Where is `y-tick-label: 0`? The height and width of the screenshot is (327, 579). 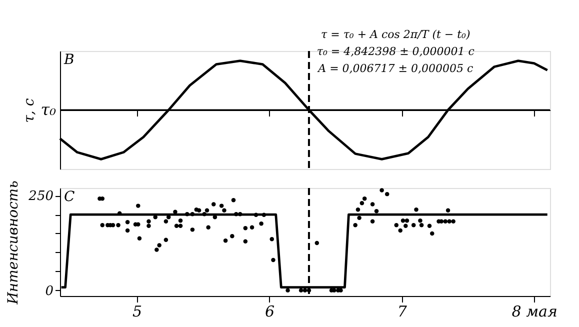 y-tick-label: 0 is located at coordinates (49, 291).